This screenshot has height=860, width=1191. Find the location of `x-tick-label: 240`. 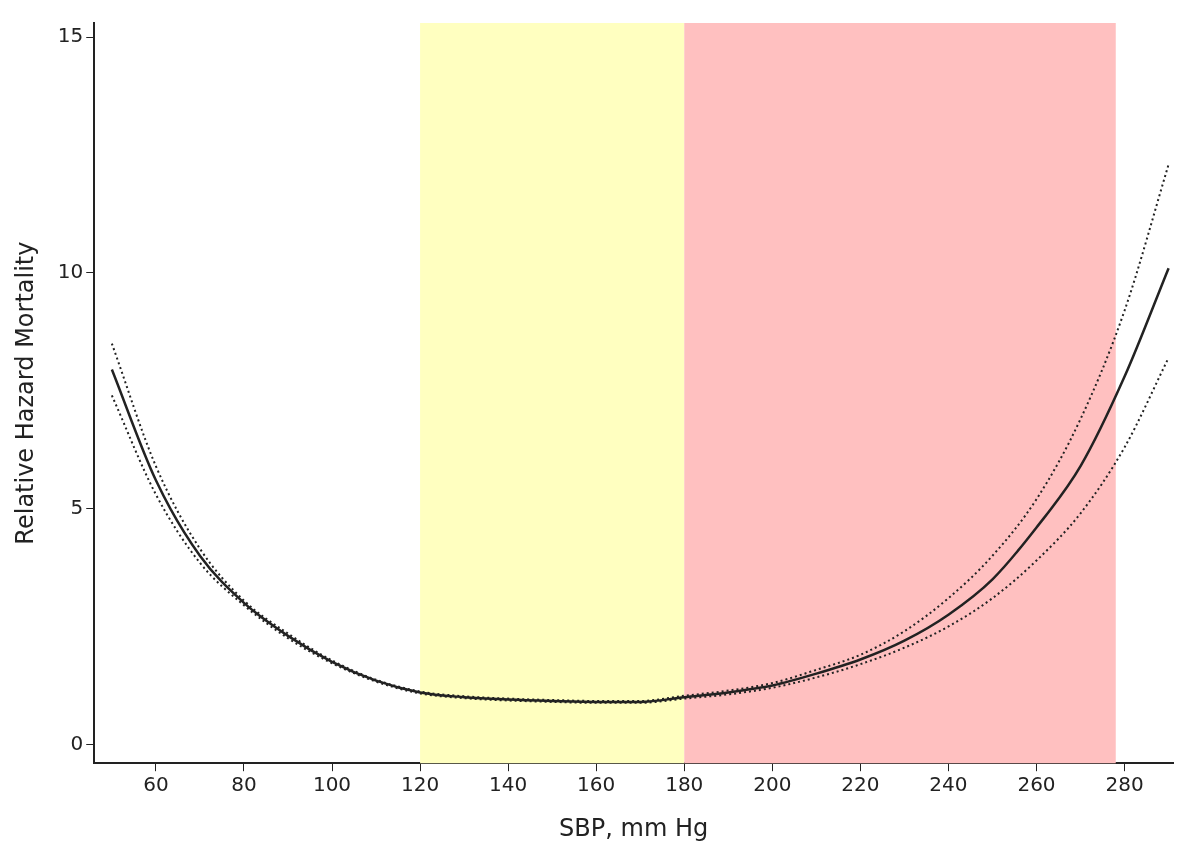

x-tick-label: 240 is located at coordinates (948, 784).